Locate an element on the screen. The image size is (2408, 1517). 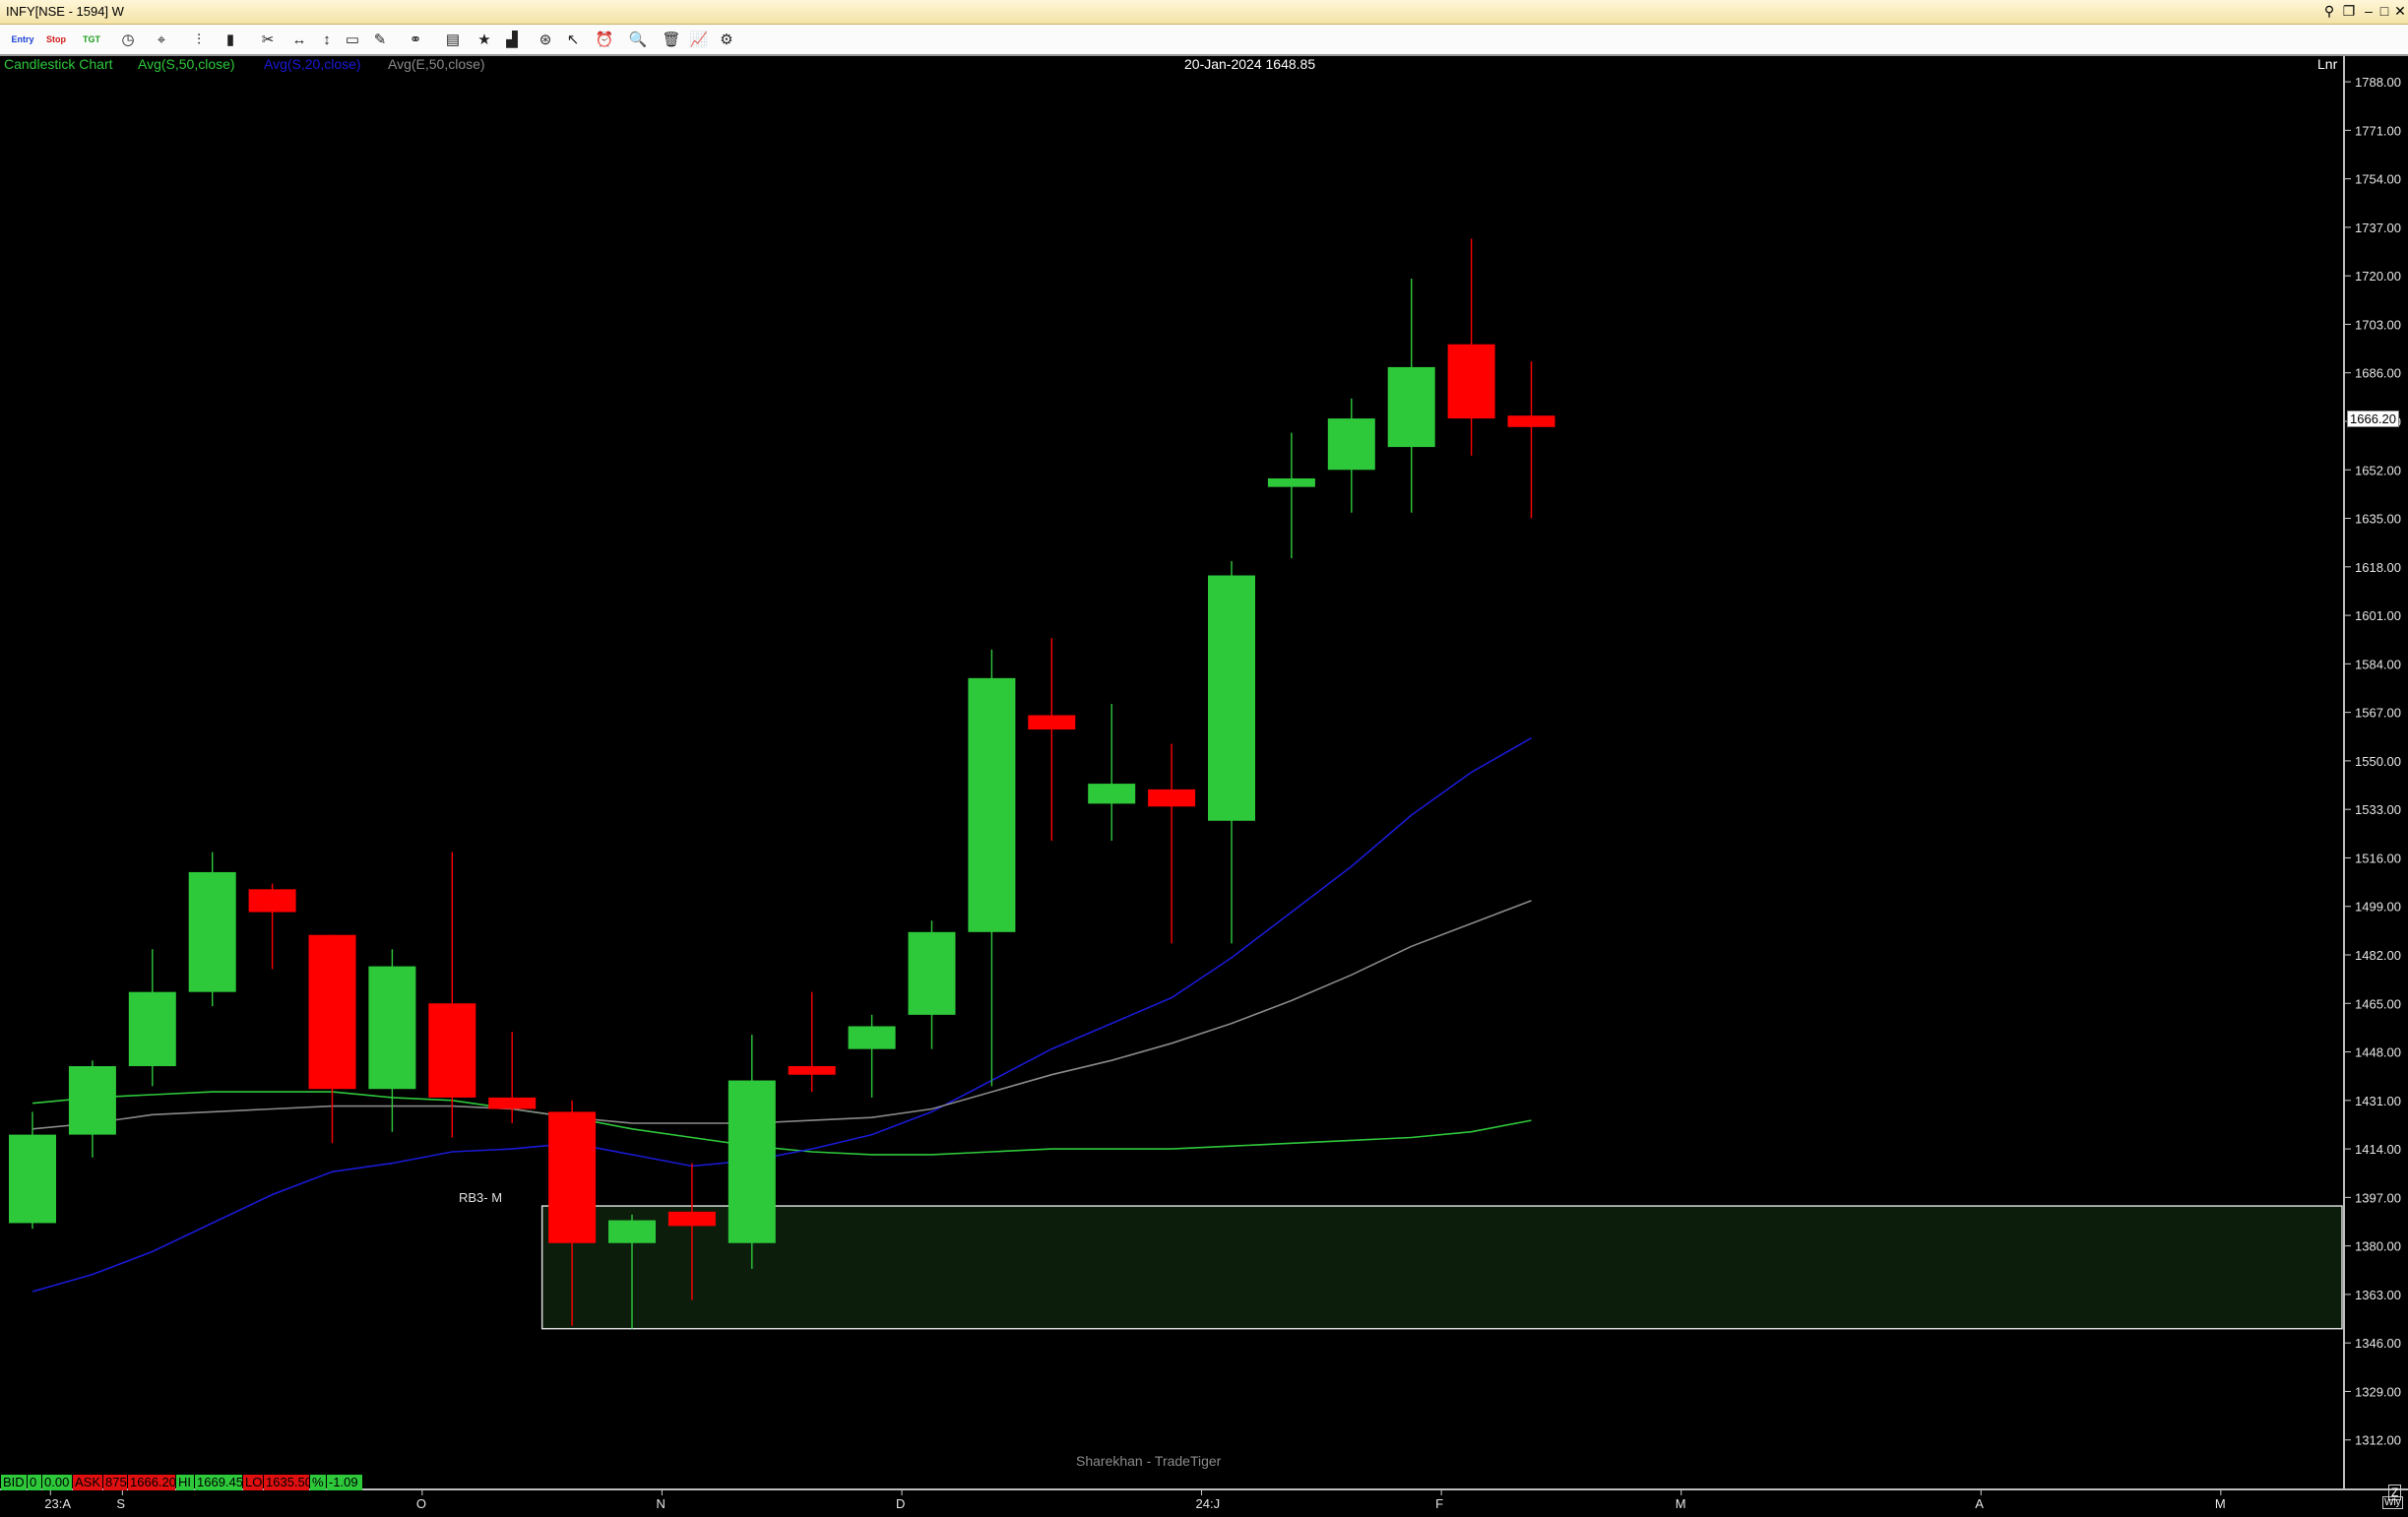
y-tick-label: 1346.00 is located at coordinates (2378, 1343).